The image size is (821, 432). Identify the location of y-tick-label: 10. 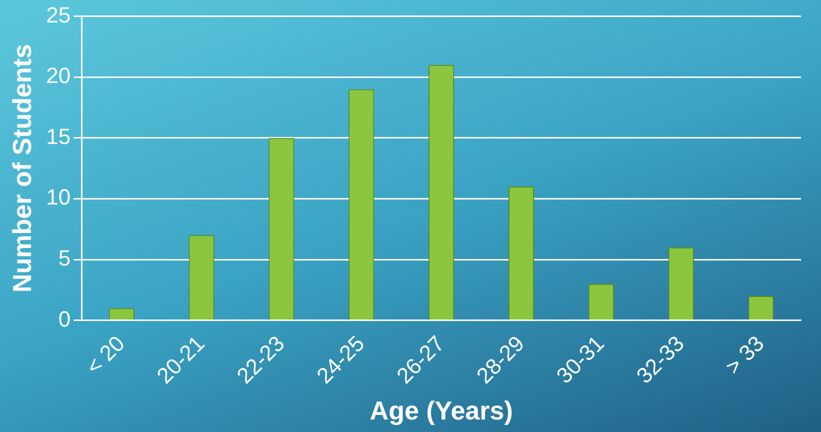
(58, 197).